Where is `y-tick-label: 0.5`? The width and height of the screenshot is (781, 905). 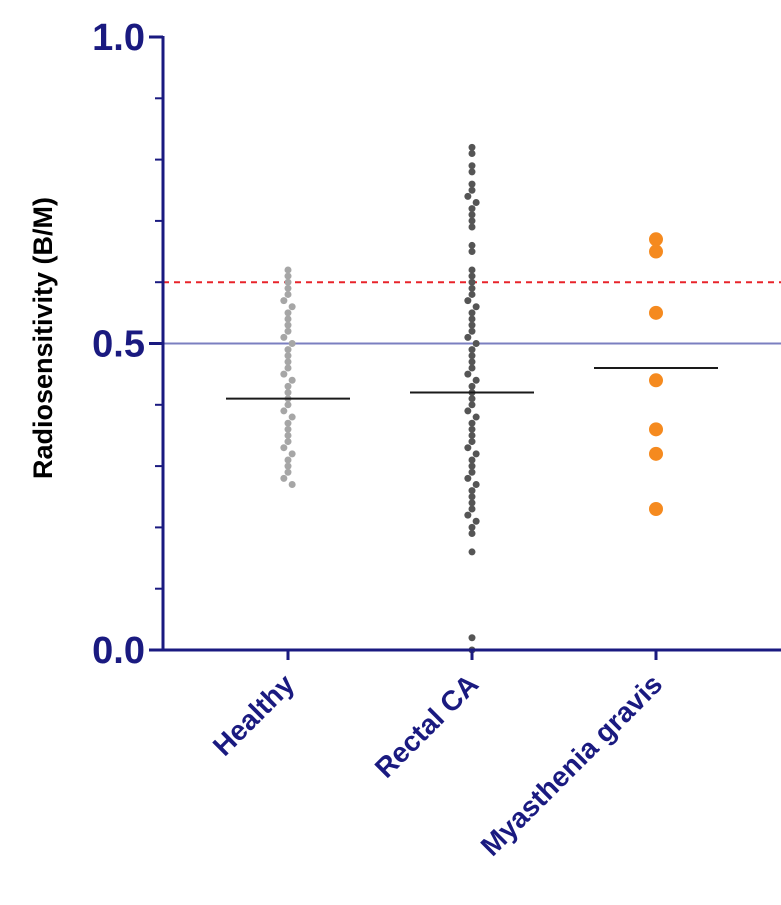 y-tick-label: 0.5 is located at coordinates (118, 345).